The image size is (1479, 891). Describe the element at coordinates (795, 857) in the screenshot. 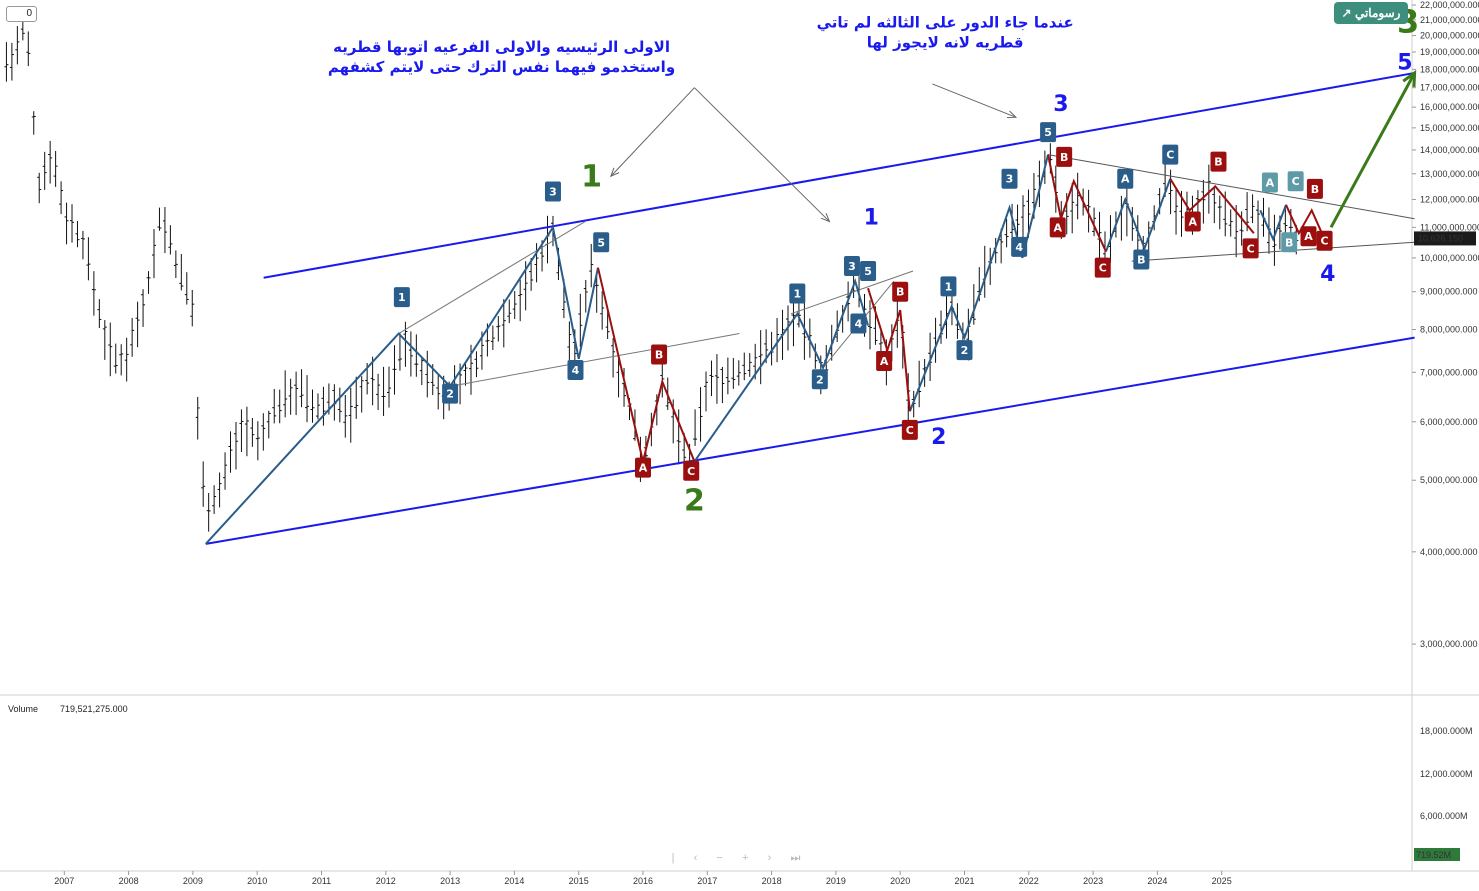

I see `skip-icon: ⏭` at that location.